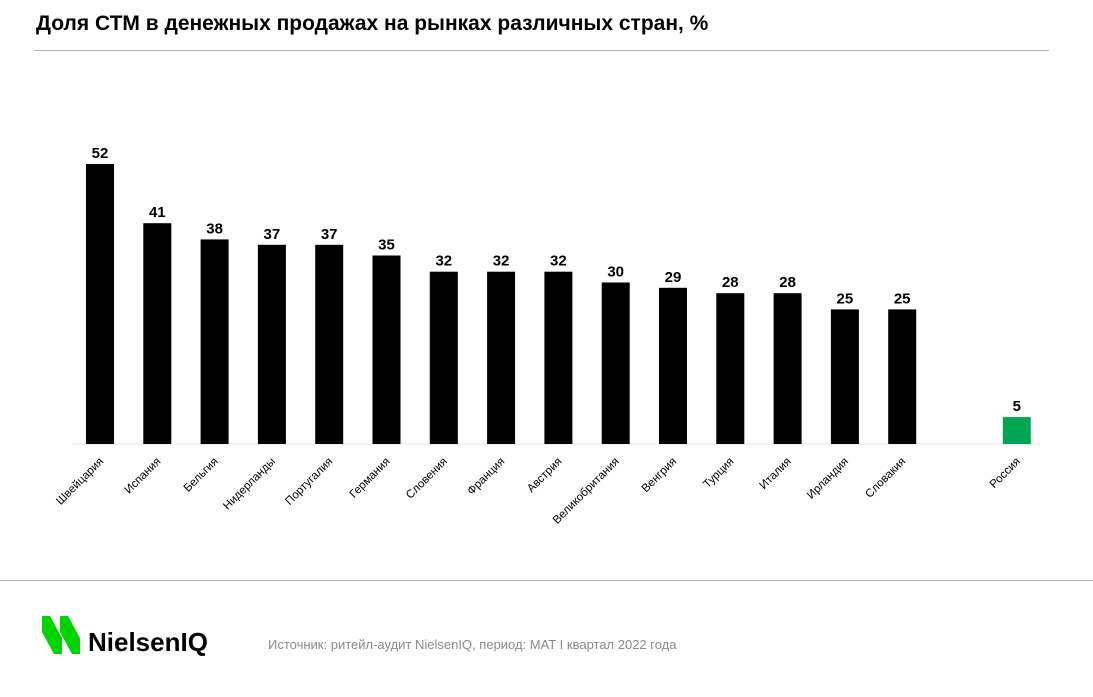 Image resolution: width=1093 pixels, height=697 pixels. I want to click on tick-label-13: Италия, so click(776, 474).